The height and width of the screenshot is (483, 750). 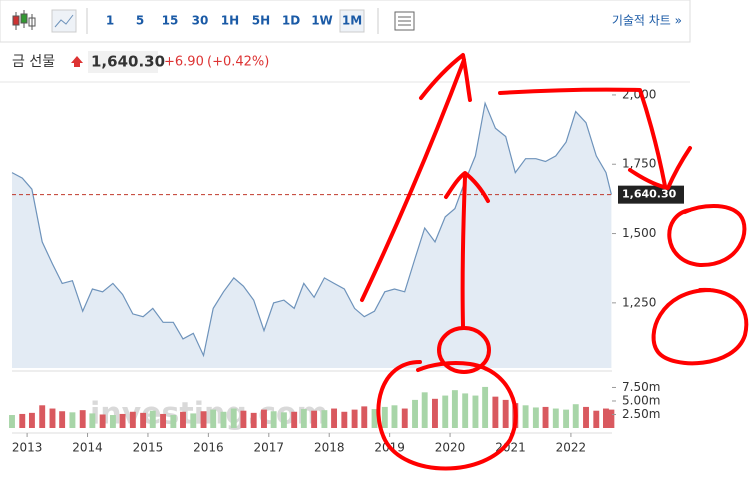 I want to click on watermark: investing.com, so click(x=209, y=414).